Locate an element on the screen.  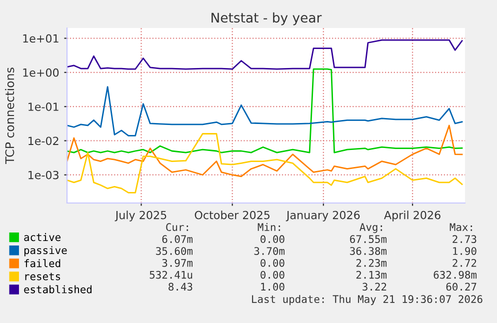
text: 6.07m is located at coordinates (177, 239).